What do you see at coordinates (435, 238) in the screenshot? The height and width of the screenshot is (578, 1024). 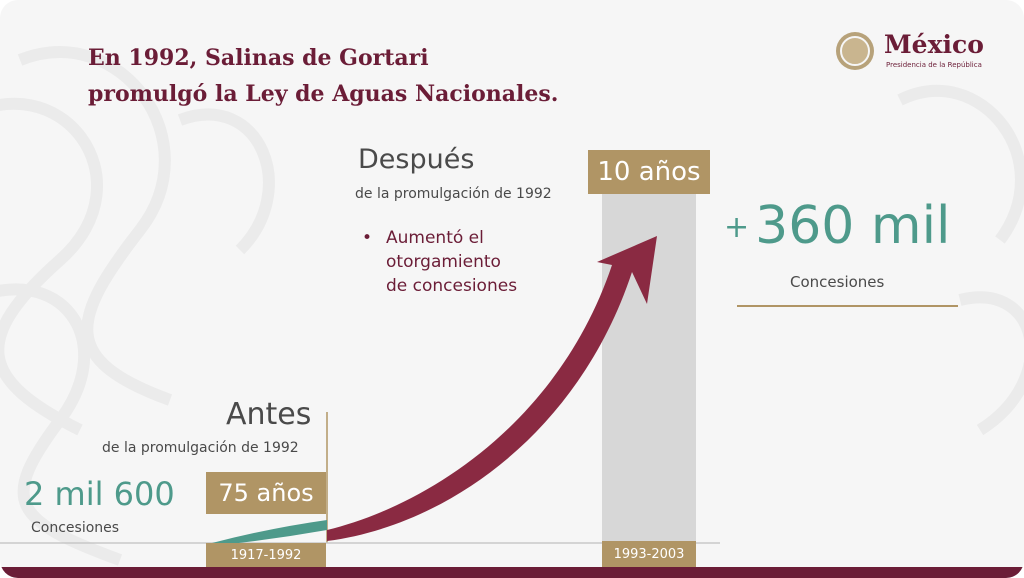 I see `bullet-line-1: Aumentó el` at bounding box center [435, 238].